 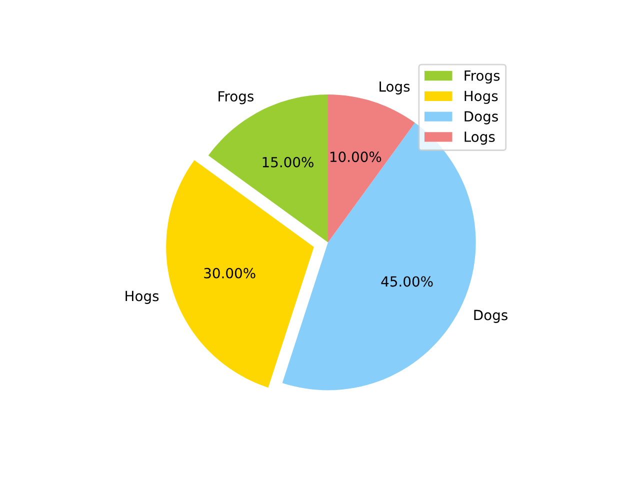 I want to click on slice-label: Dogs, so click(x=491, y=316).